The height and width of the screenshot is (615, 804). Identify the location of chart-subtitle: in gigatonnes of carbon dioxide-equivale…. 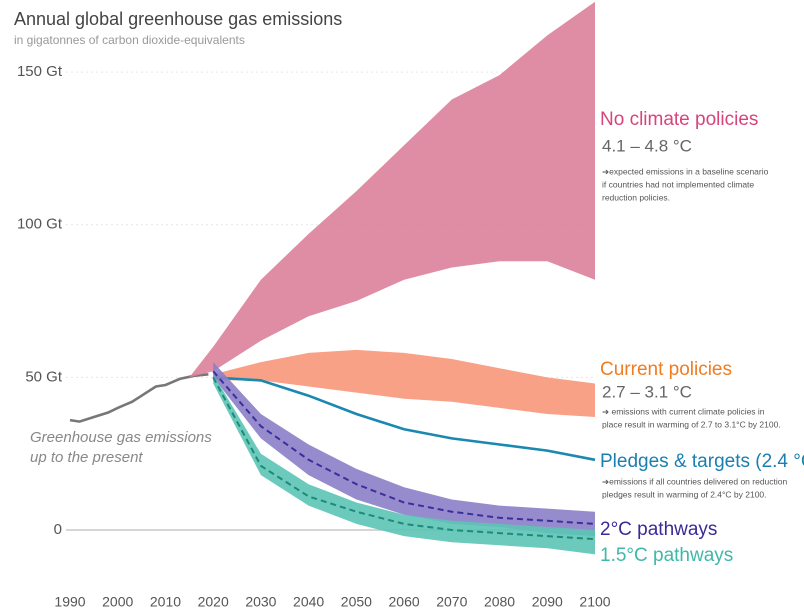
(129, 40).